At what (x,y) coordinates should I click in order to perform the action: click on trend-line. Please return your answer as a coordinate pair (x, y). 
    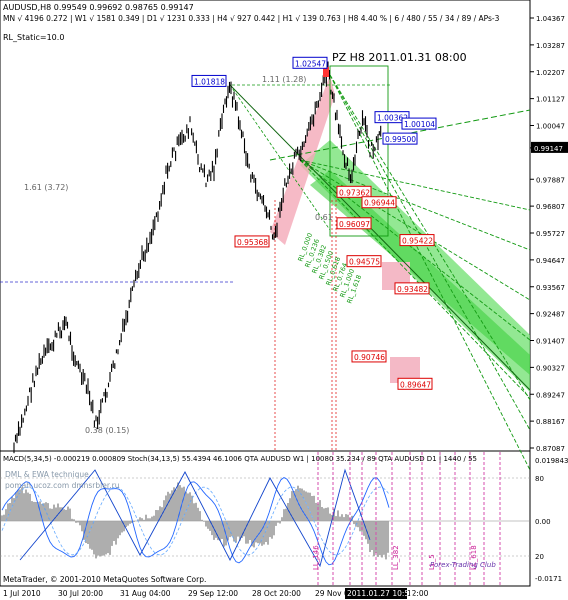
    Looking at the image, I should click on (400, 135).